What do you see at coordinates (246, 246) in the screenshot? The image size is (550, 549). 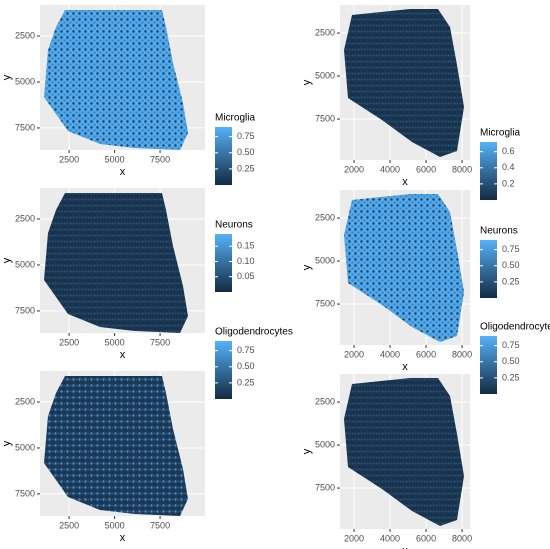 I see `colorbar-tick-label: 0.15` at bounding box center [246, 246].